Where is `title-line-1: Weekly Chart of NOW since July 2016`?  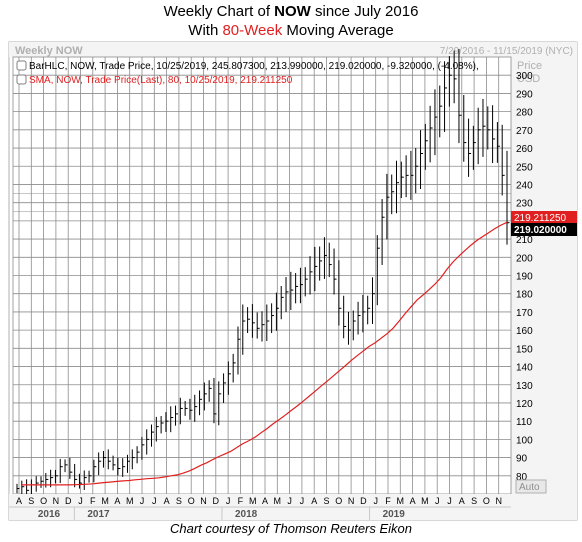
title-line-1: Weekly Chart of NOW since July 2016 is located at coordinates (291, 11).